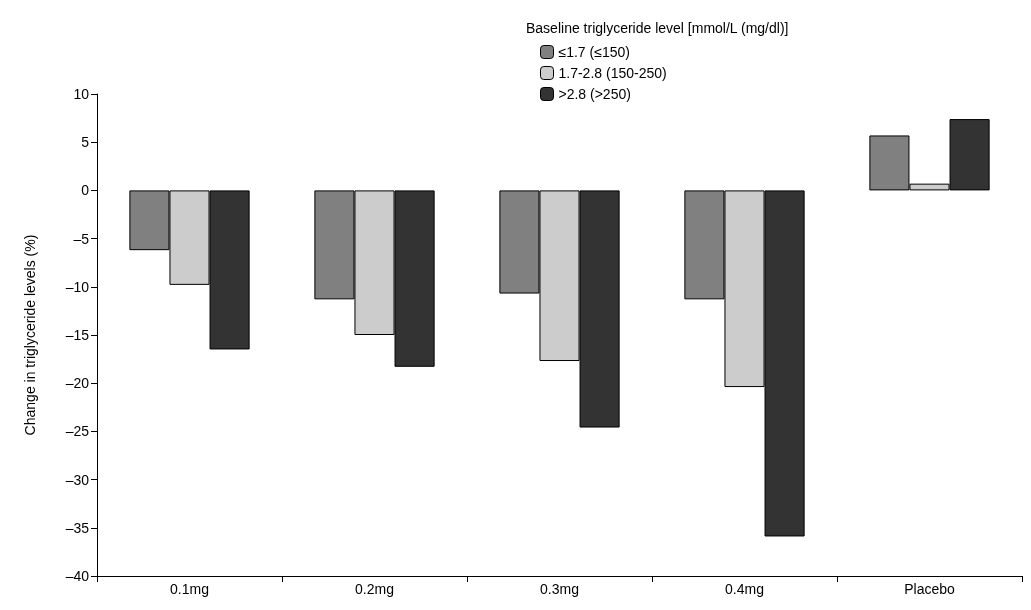 The width and height of the screenshot is (1031, 610). What do you see at coordinates (77, 479) in the screenshot?
I see `y-tick-label: –30` at bounding box center [77, 479].